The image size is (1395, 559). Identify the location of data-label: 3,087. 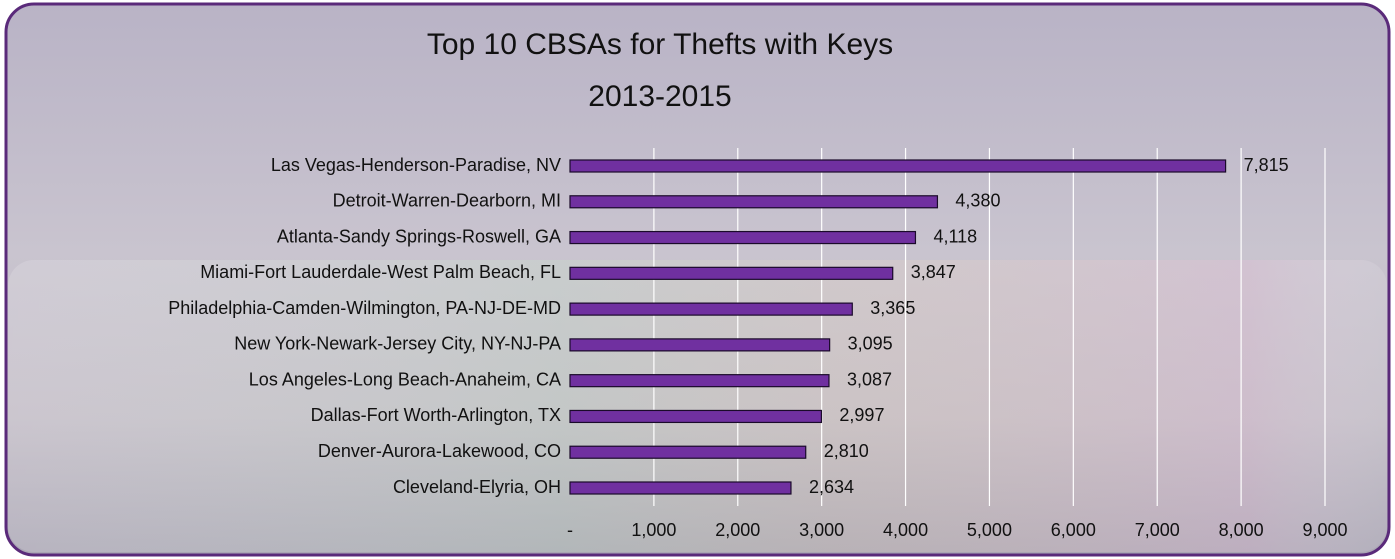
(869, 379).